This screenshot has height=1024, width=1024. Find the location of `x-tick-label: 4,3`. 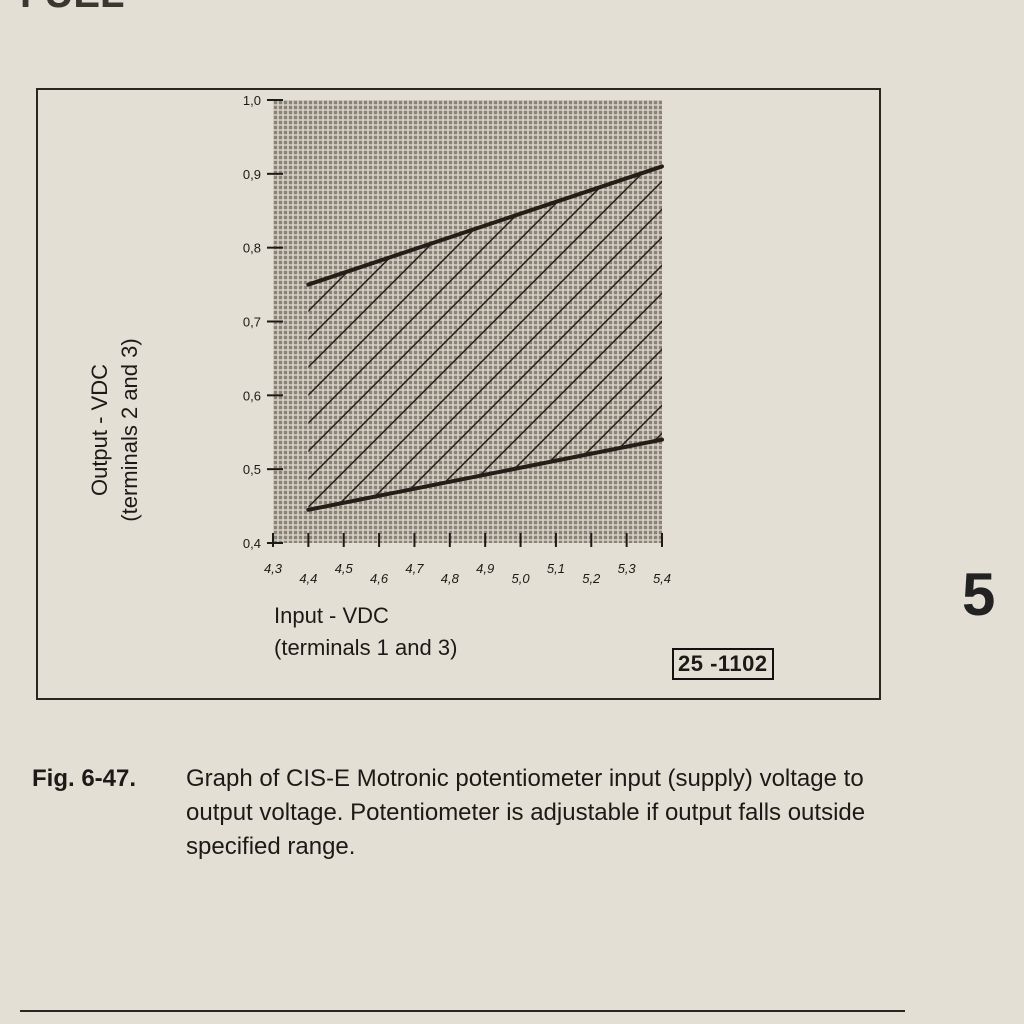

x-tick-label: 4,3 is located at coordinates (273, 568).